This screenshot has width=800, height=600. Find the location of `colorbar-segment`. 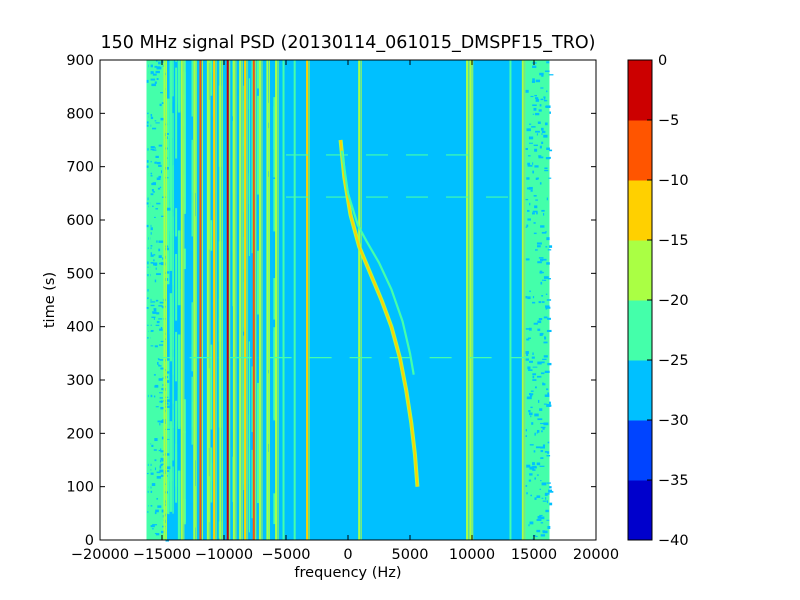

colorbar-segment is located at coordinates (640, 90).